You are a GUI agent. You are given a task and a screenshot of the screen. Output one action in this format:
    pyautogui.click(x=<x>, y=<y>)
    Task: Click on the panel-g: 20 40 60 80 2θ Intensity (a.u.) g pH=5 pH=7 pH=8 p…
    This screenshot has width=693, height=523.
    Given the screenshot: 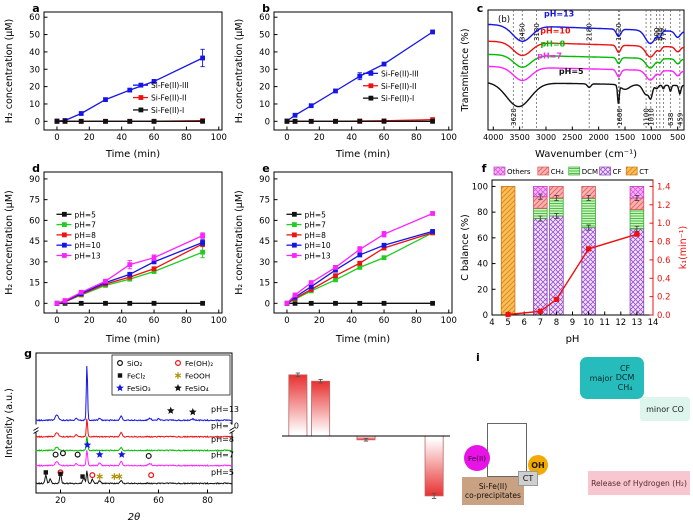 What is the action you would take?
    pyautogui.click(x=121, y=435)
    